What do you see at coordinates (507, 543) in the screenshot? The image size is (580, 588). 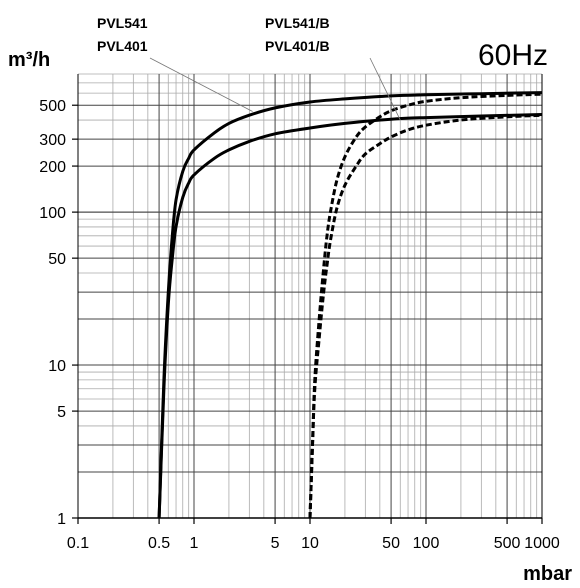 I see `x-tick-label: 500` at bounding box center [507, 543].